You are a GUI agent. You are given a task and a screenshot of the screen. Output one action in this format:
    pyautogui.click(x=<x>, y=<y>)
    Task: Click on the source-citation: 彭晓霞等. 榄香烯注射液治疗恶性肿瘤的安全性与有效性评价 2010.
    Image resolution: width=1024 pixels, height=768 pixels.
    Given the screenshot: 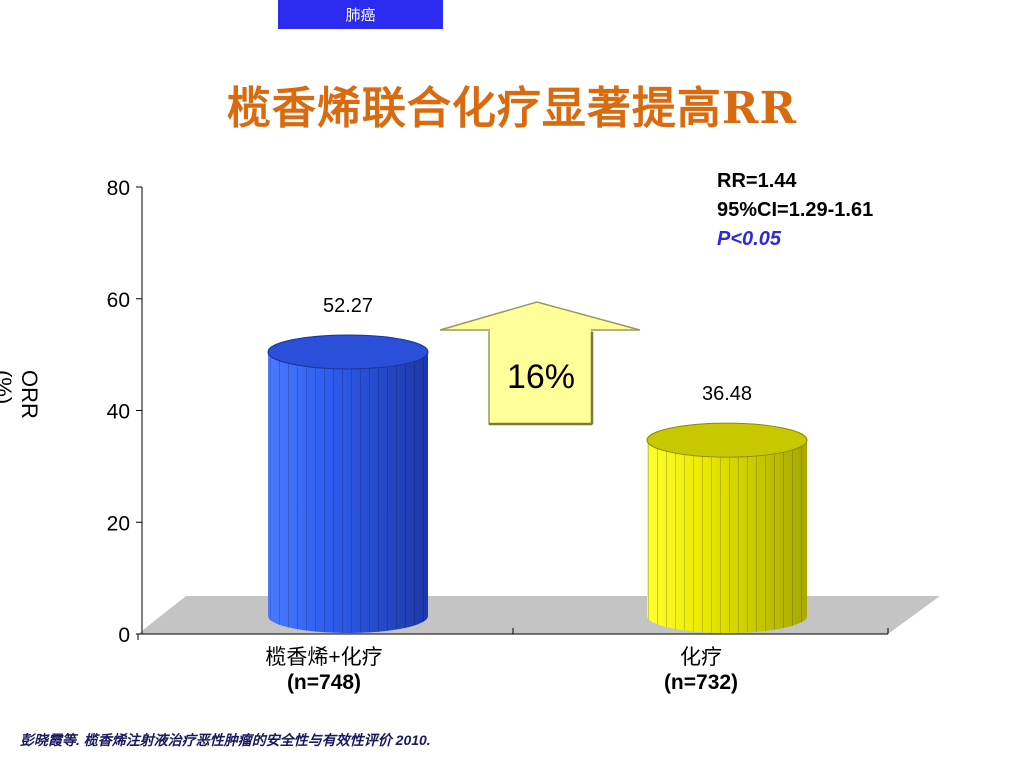 What is the action you would take?
    pyautogui.click(x=225, y=740)
    